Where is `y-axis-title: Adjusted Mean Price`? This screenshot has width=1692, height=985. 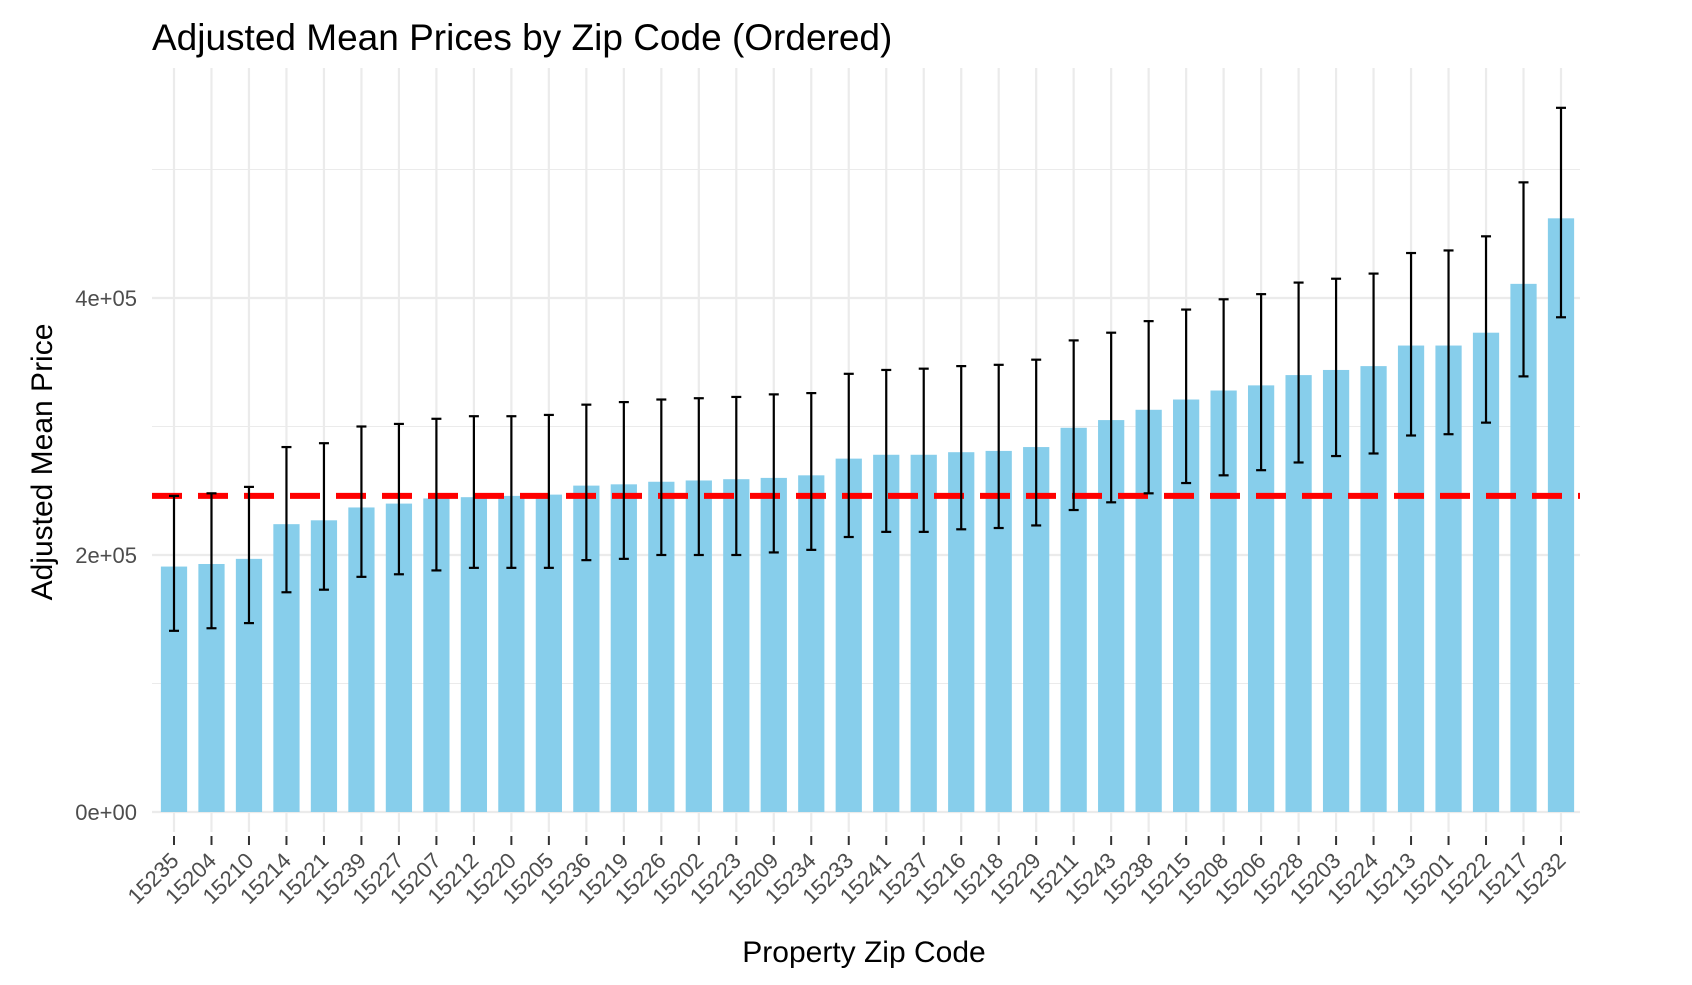 y-axis-title: Adjusted Mean Price is located at coordinates (42, 462).